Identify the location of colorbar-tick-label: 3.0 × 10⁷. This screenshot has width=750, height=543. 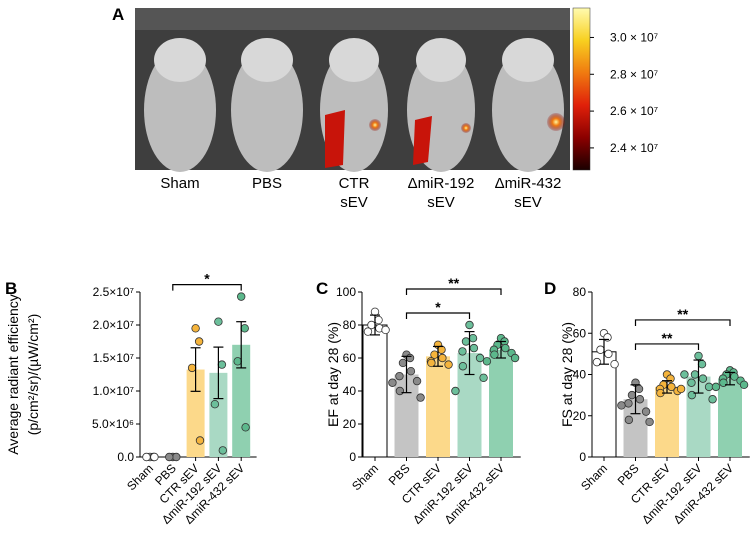
(634, 37).